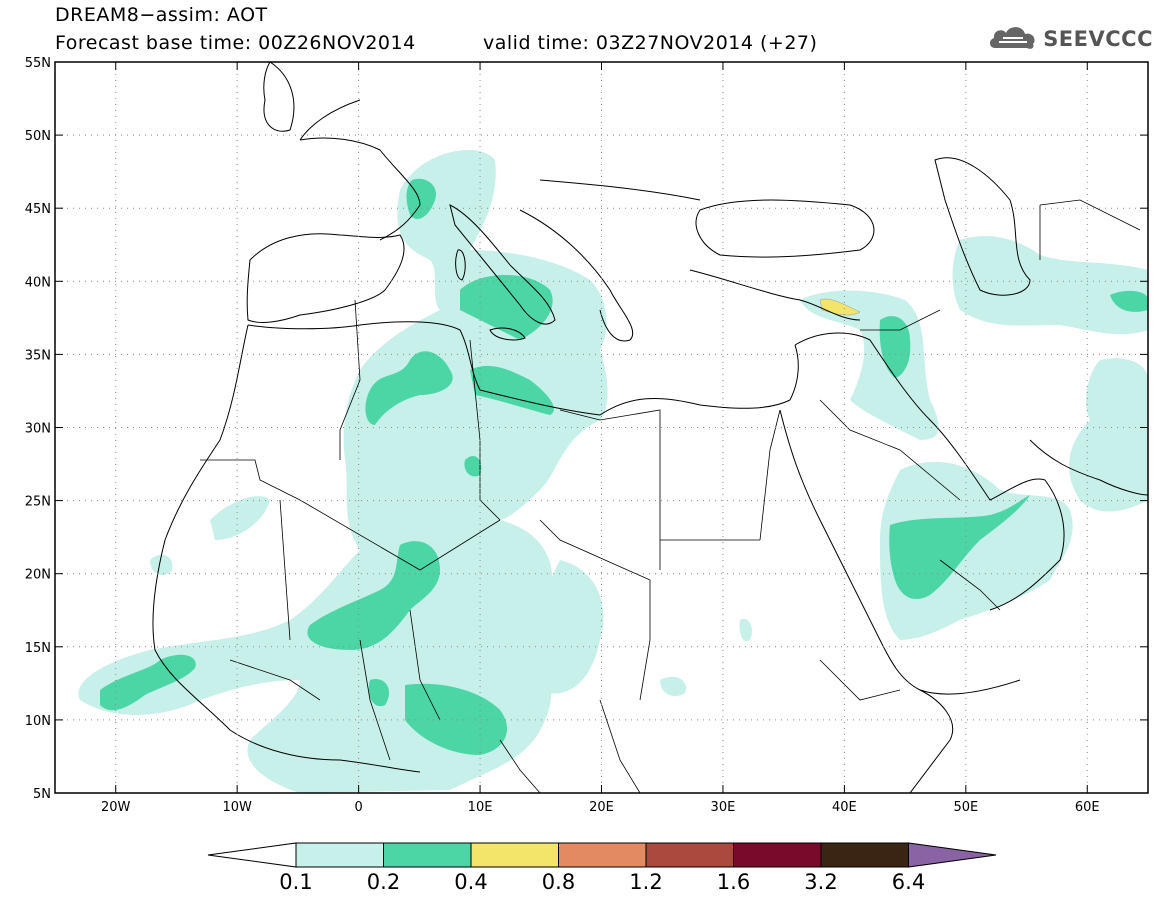 The height and width of the screenshot is (905, 1165). I want to click on colorbar-label: 0.4, so click(470, 882).